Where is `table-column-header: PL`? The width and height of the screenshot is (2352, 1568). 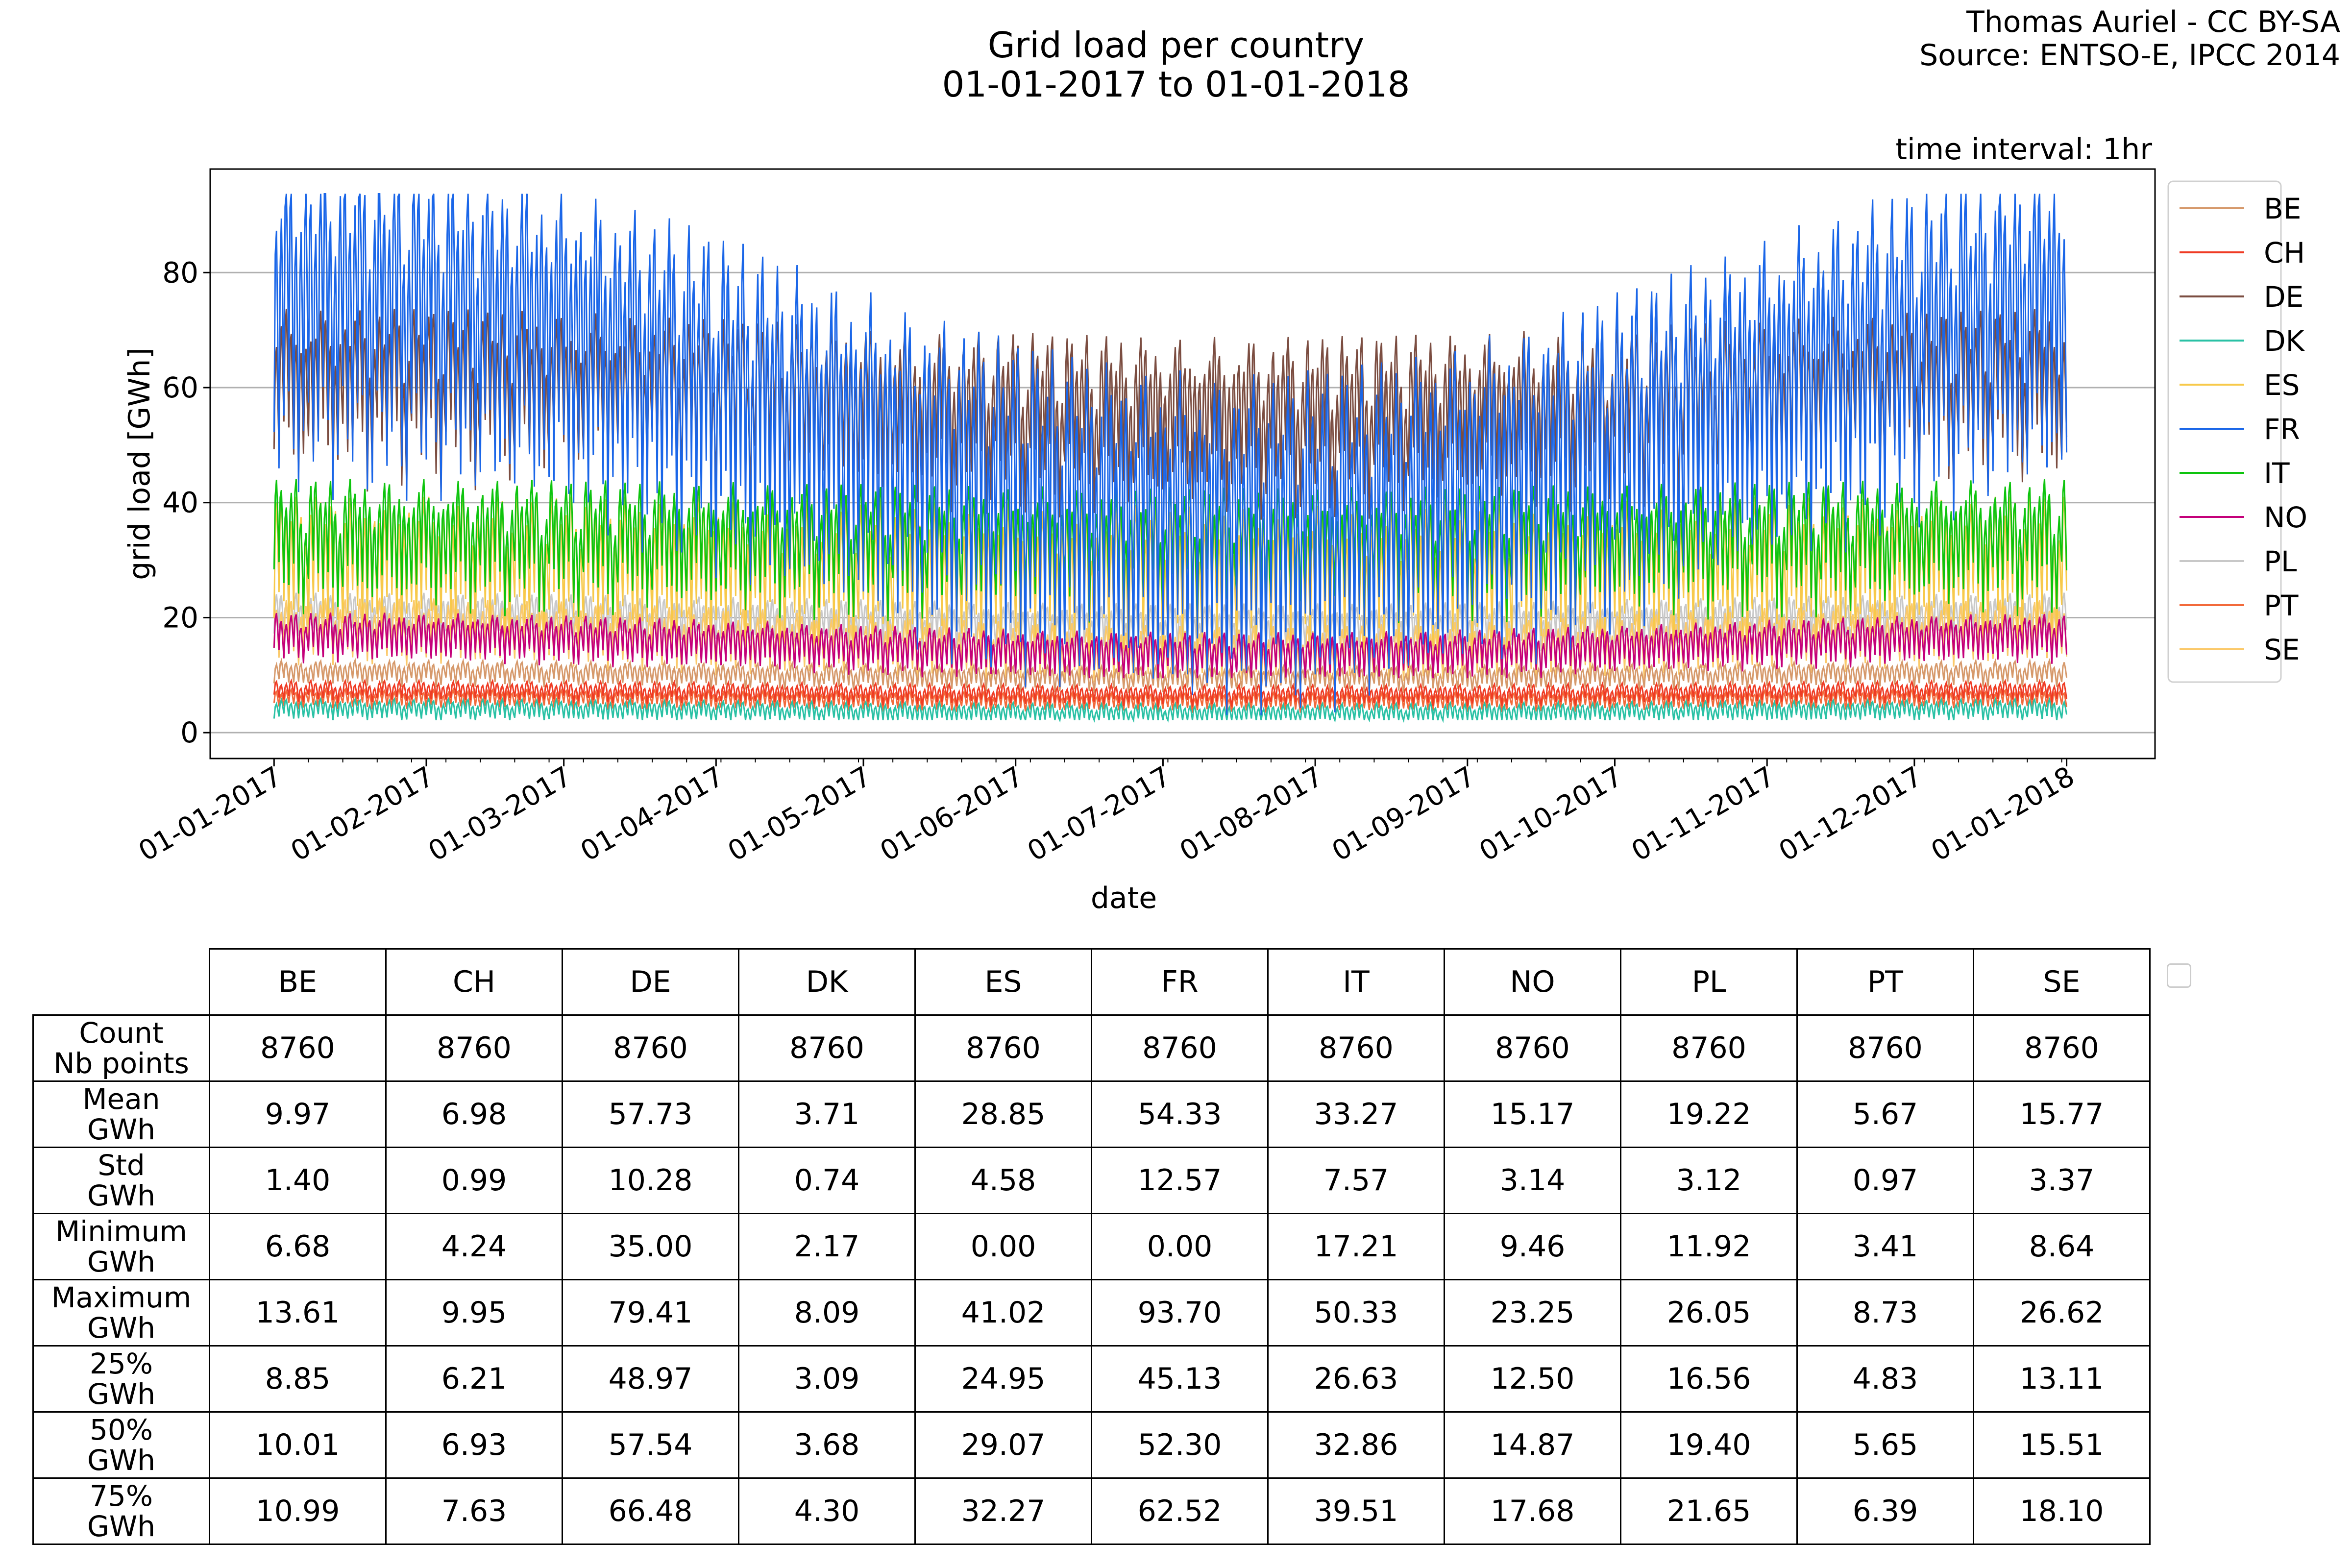 table-column-header: PL is located at coordinates (1709, 982).